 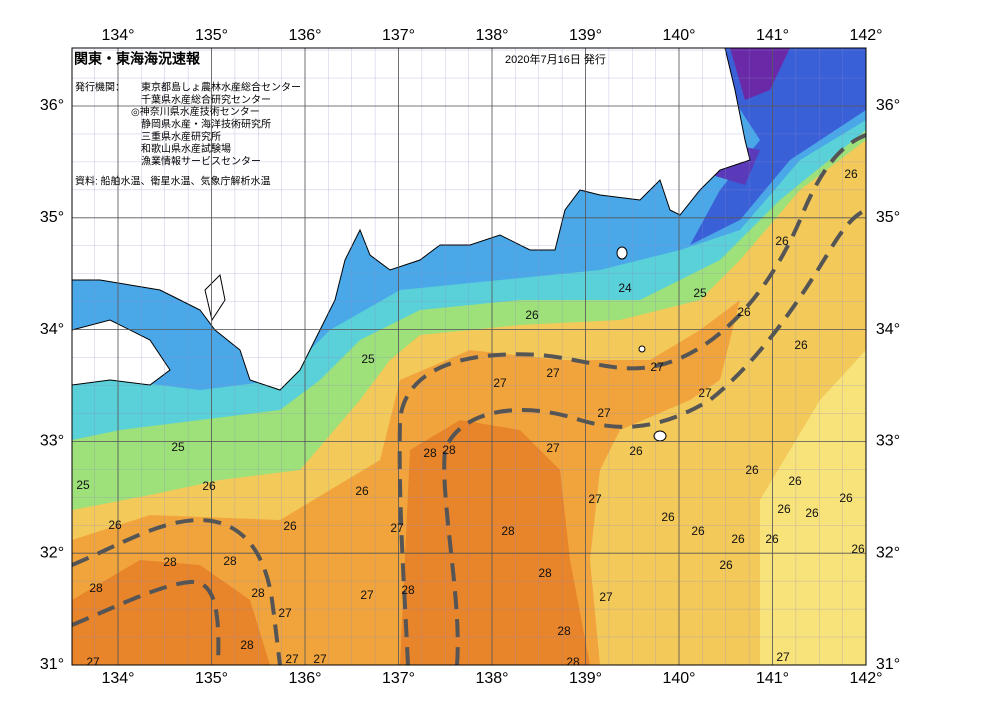 What do you see at coordinates (181, 136) in the screenshot?
I see `issuer: 三重県水産研究所` at bounding box center [181, 136].